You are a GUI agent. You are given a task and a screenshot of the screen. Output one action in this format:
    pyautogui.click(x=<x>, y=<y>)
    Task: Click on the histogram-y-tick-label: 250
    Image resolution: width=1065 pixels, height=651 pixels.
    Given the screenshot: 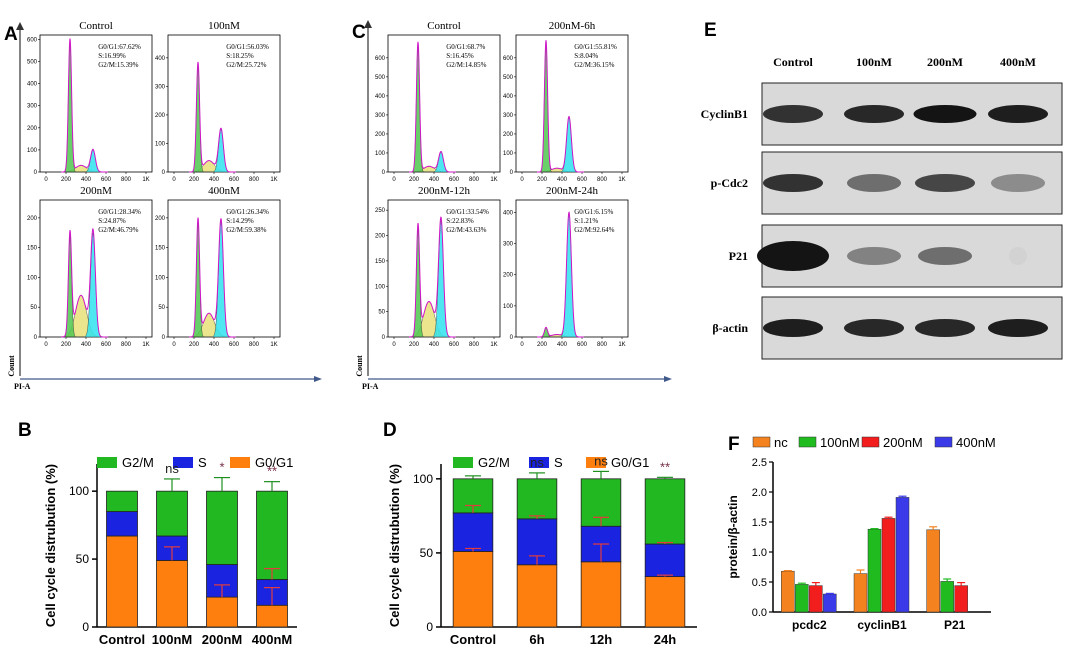 What is the action you would take?
    pyautogui.click(x=380, y=211)
    